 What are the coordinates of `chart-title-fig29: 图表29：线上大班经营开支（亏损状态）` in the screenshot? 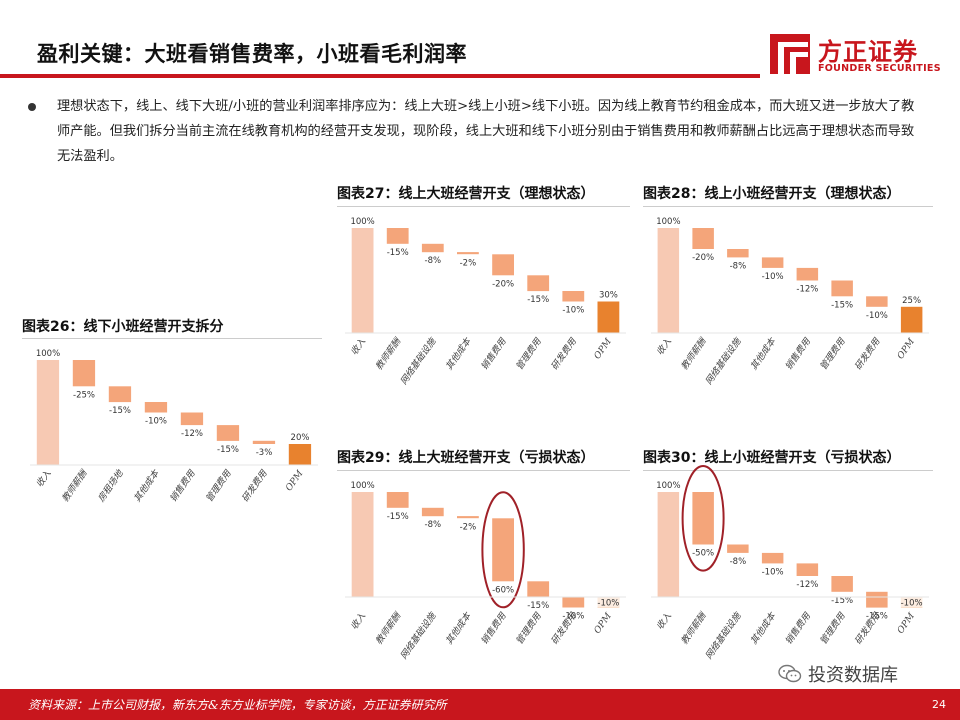 It's located at (466, 458).